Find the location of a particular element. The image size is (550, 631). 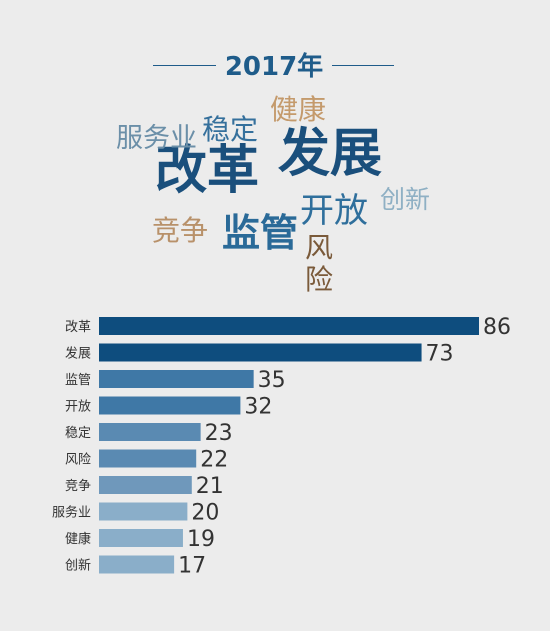

value-label: 23 is located at coordinates (219, 433).